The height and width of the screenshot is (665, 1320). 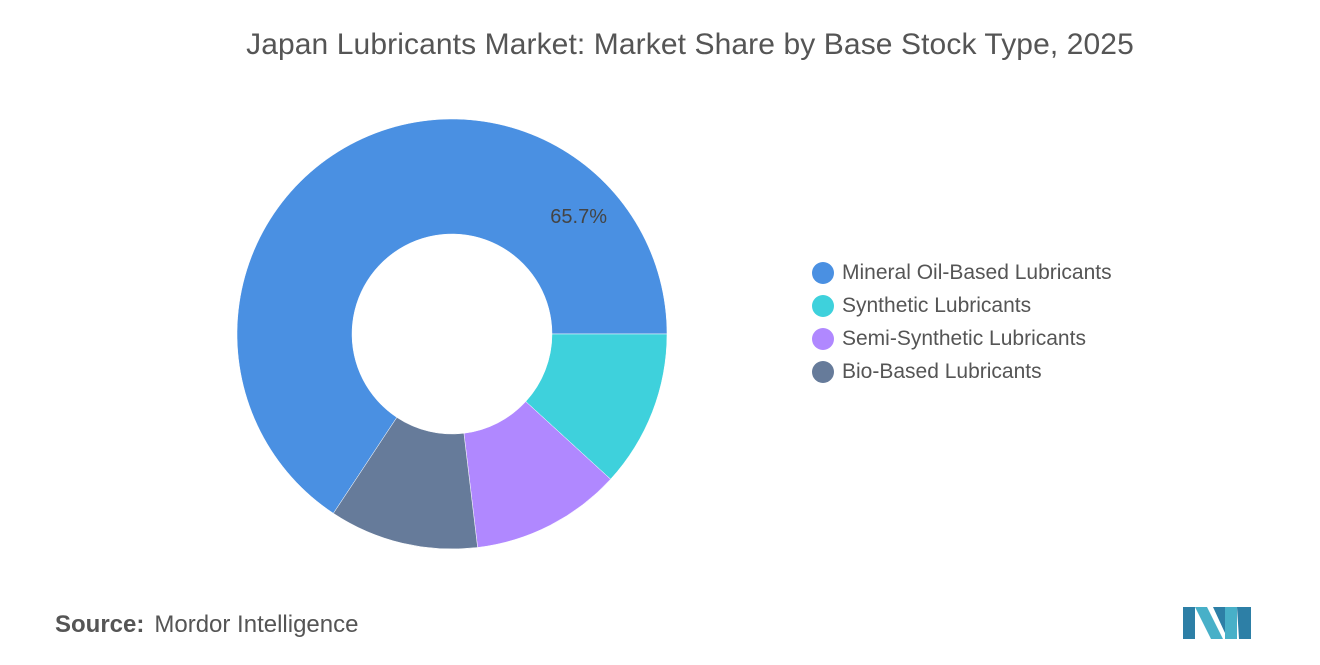 I want to click on donut-slice-synthetic-lubricants, so click(x=596, y=406).